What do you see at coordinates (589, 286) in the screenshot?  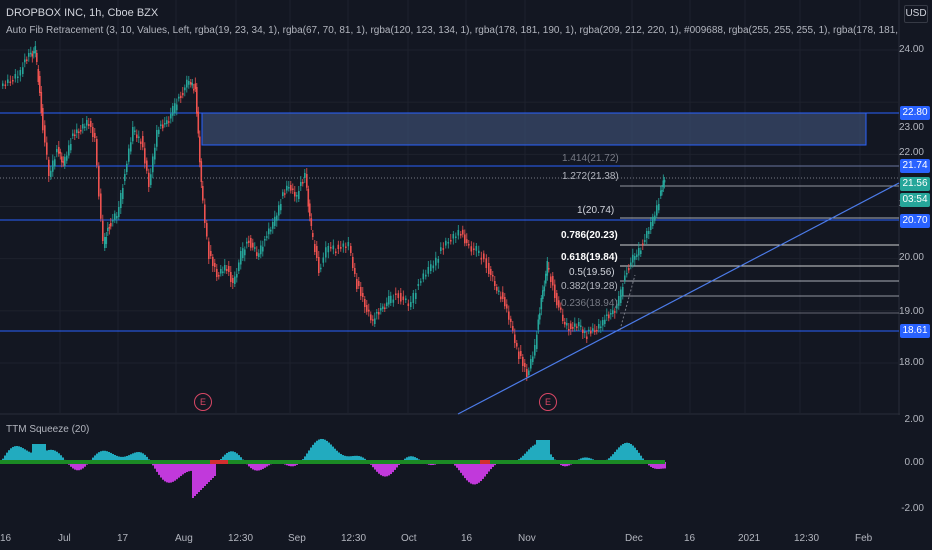 I see `fib-label: 0.382(19.28)` at bounding box center [589, 286].